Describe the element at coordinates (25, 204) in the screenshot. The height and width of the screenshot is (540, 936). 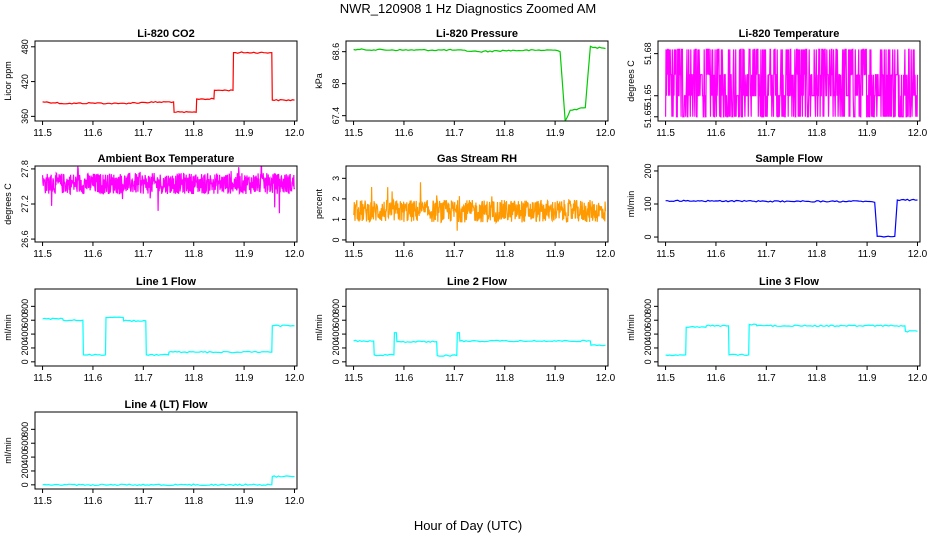
I see `y-tick-label: 27.2` at that location.